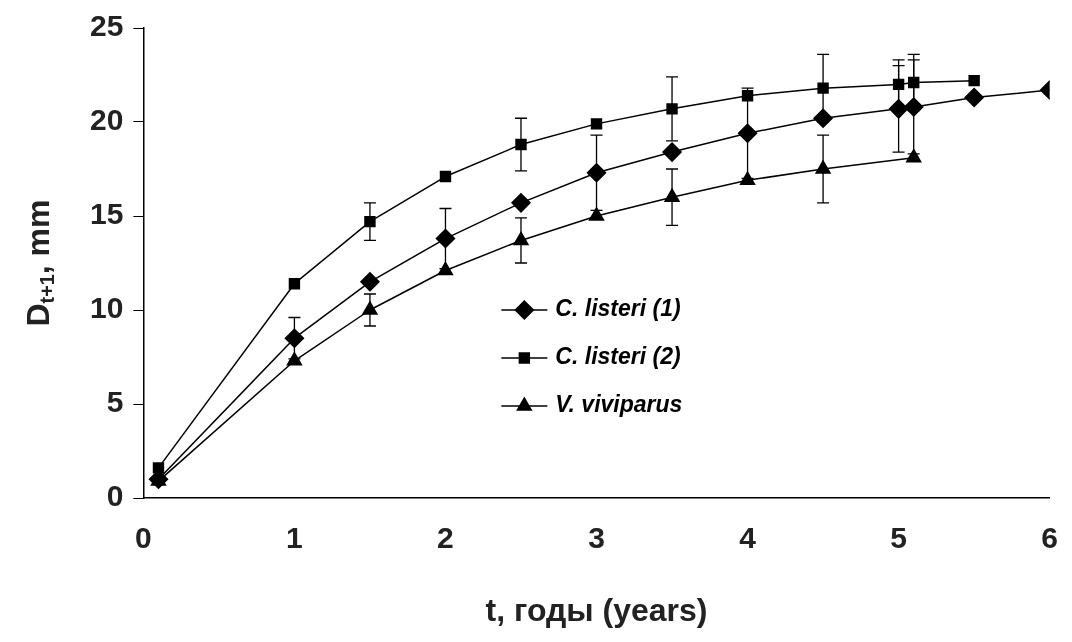 The image size is (1072, 642). What do you see at coordinates (898, 538) in the screenshot?
I see `x-tick-label: 5` at bounding box center [898, 538].